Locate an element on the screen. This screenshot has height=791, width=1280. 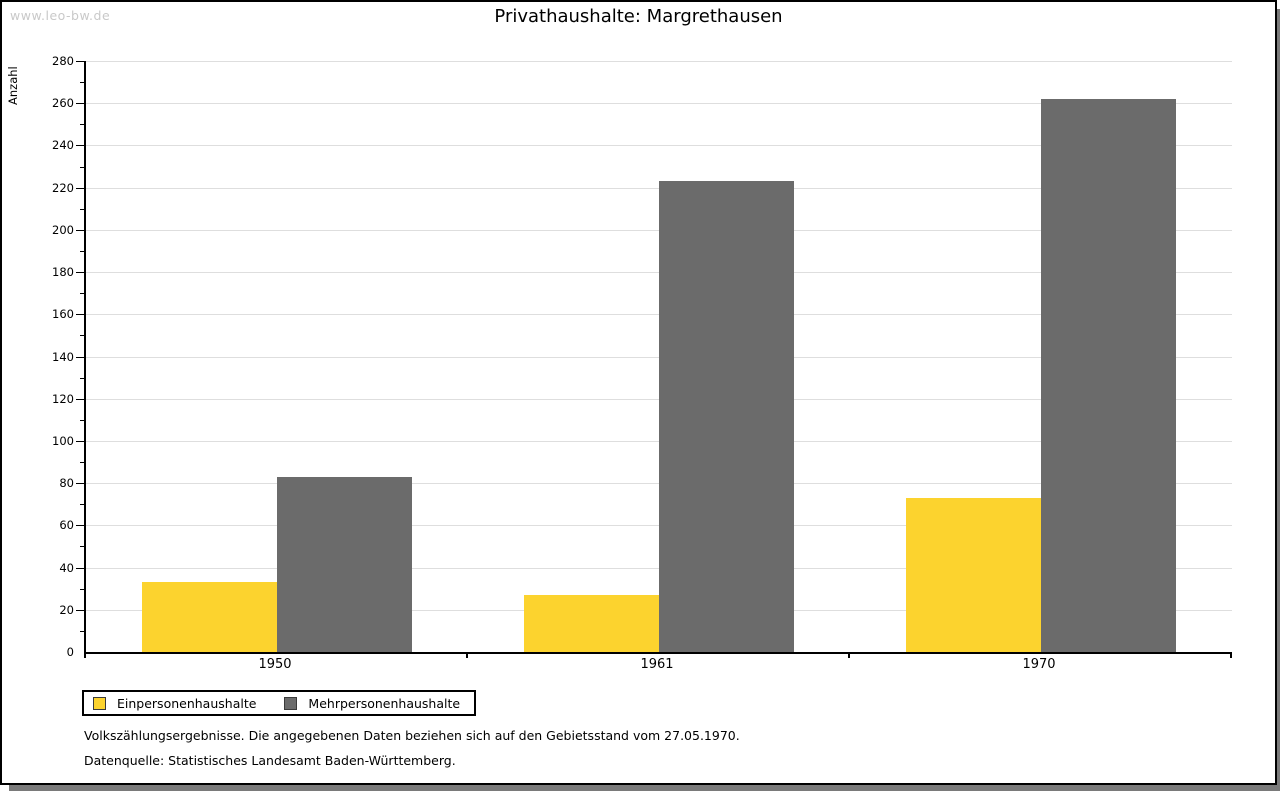
legend-item-einpersonenhaushalte: Einpersonenhaushalte is located at coordinates (188, 703).